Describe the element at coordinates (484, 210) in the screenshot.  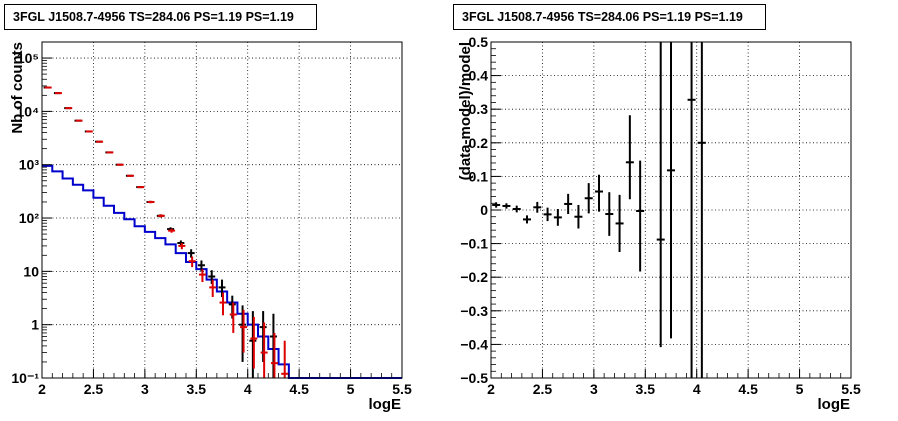
I see `right-y-tick-label: 0` at that location.